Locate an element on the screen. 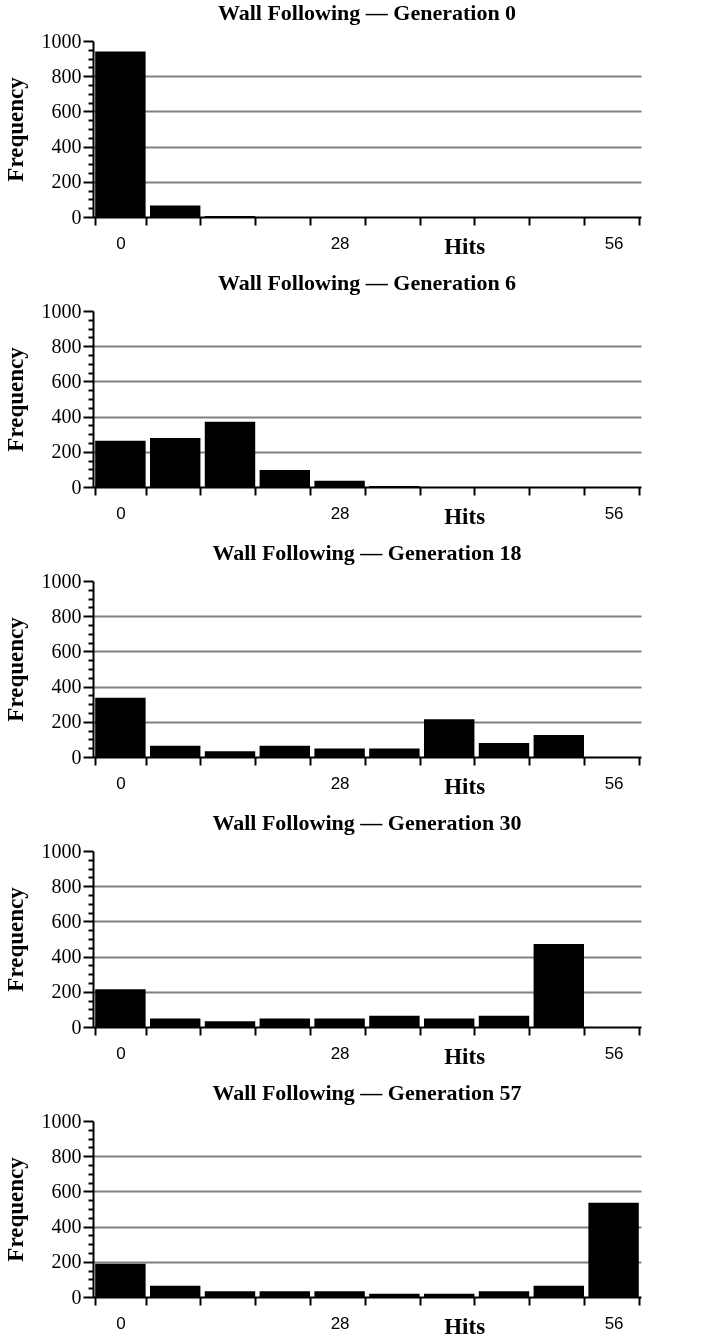 Image resolution: width=701 pixels, height=1340 pixels. chart-title: Wall Following — Generation 18 is located at coordinates (367, 552).